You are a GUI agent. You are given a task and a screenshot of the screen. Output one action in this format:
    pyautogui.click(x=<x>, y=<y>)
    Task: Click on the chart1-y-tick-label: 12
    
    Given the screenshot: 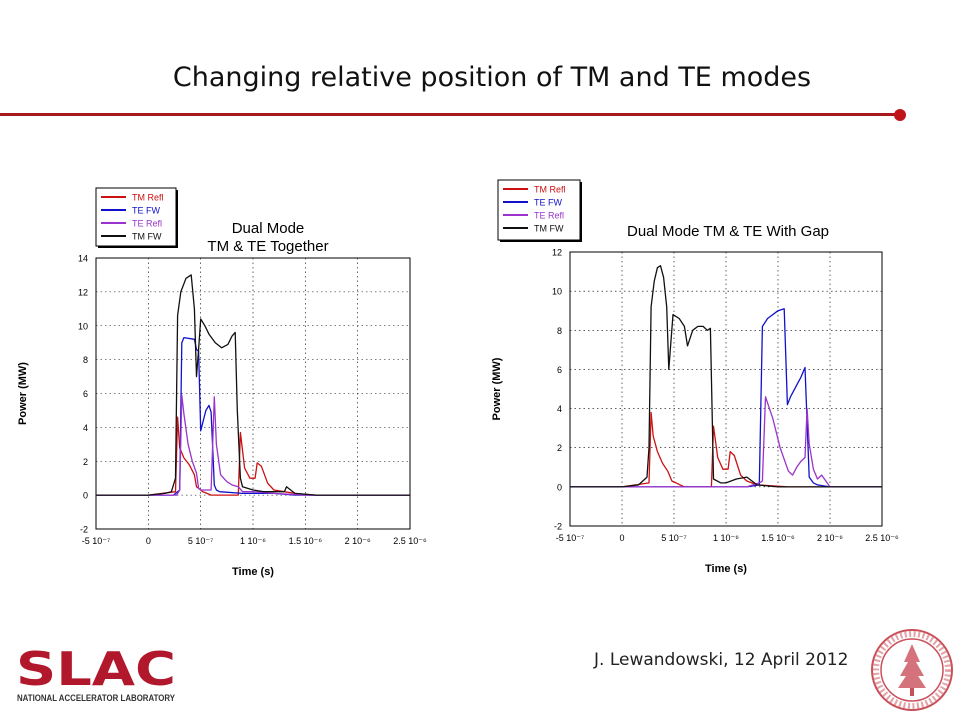 What is the action you would take?
    pyautogui.click(x=83, y=292)
    